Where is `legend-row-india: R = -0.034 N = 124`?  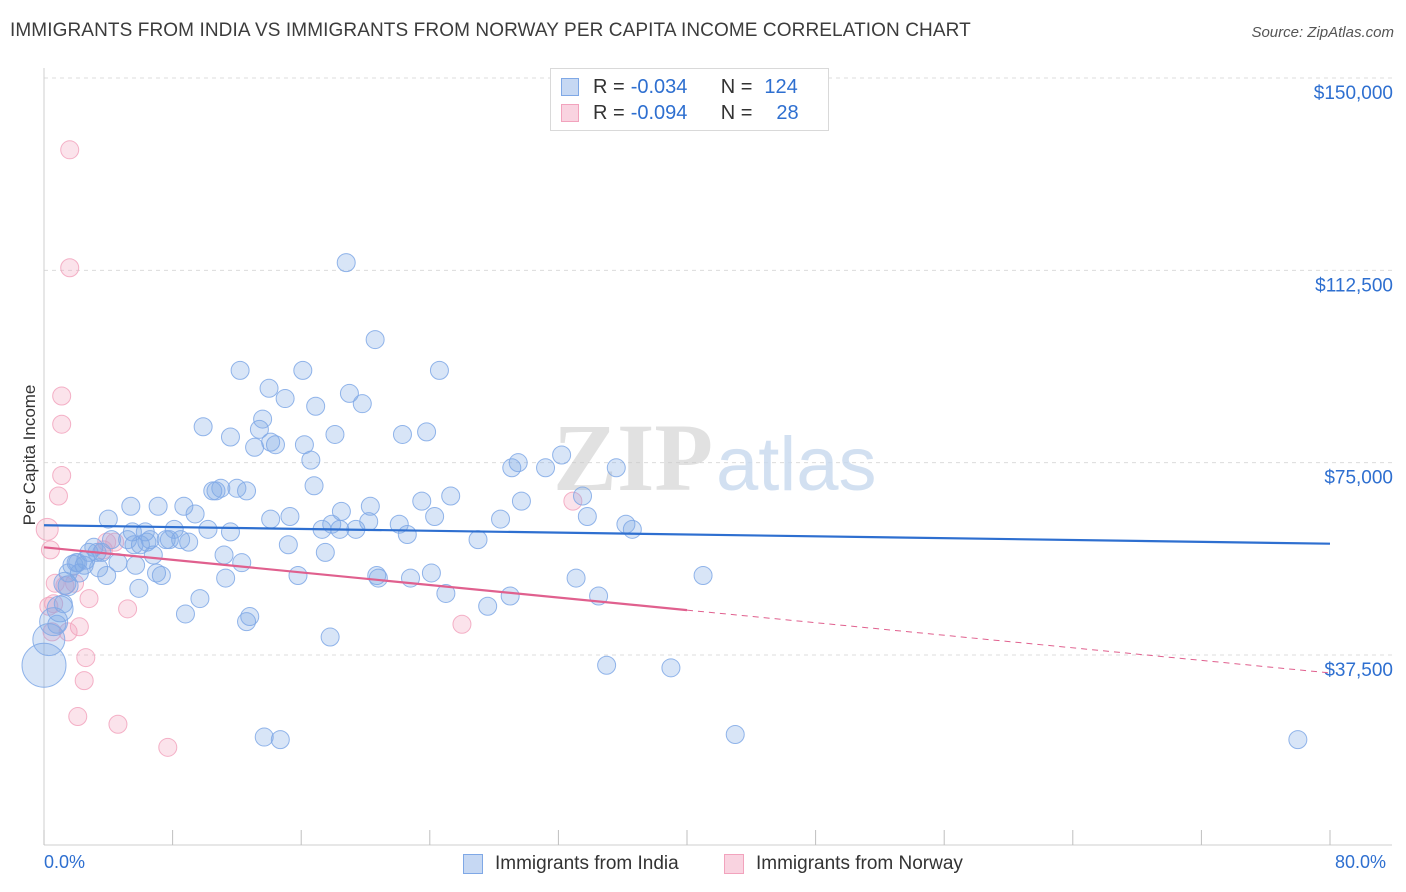
legend-row-india: R = -0.034 N = 124 is located at coordinates (679, 87).